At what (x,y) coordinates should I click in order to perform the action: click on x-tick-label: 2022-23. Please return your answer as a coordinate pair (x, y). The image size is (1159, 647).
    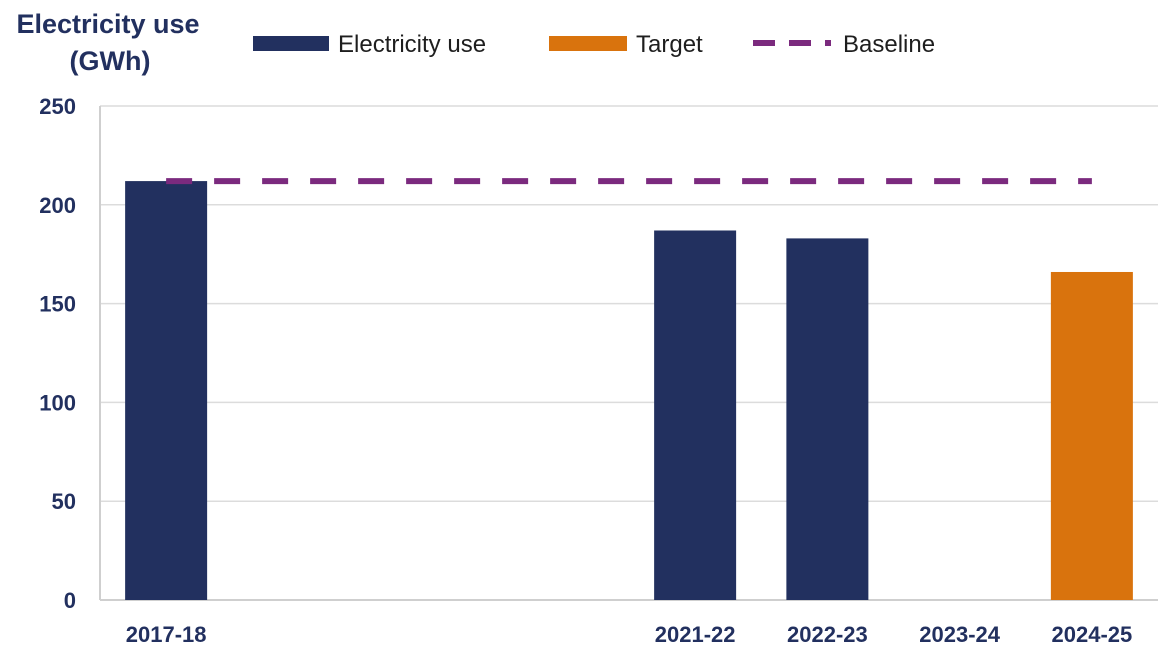
    Looking at the image, I should click on (827, 634).